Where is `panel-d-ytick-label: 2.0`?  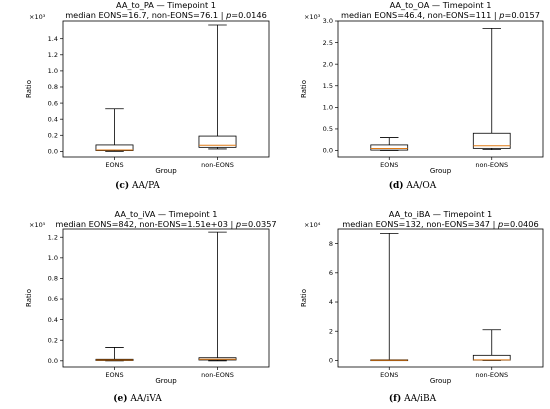
panel-d-ytick-label: 2.0 is located at coordinates (328, 64).